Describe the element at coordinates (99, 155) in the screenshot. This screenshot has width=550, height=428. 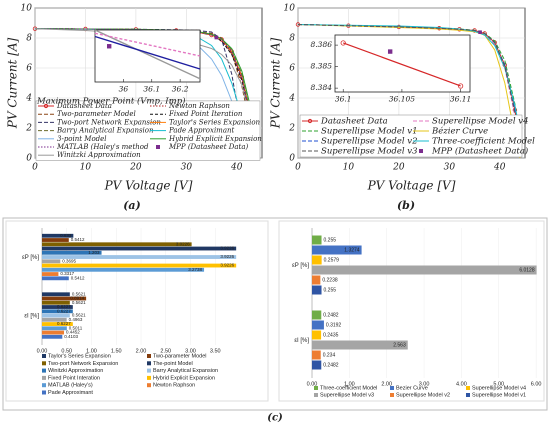
I see `legend-label: Winitzki Approximation` at that location.